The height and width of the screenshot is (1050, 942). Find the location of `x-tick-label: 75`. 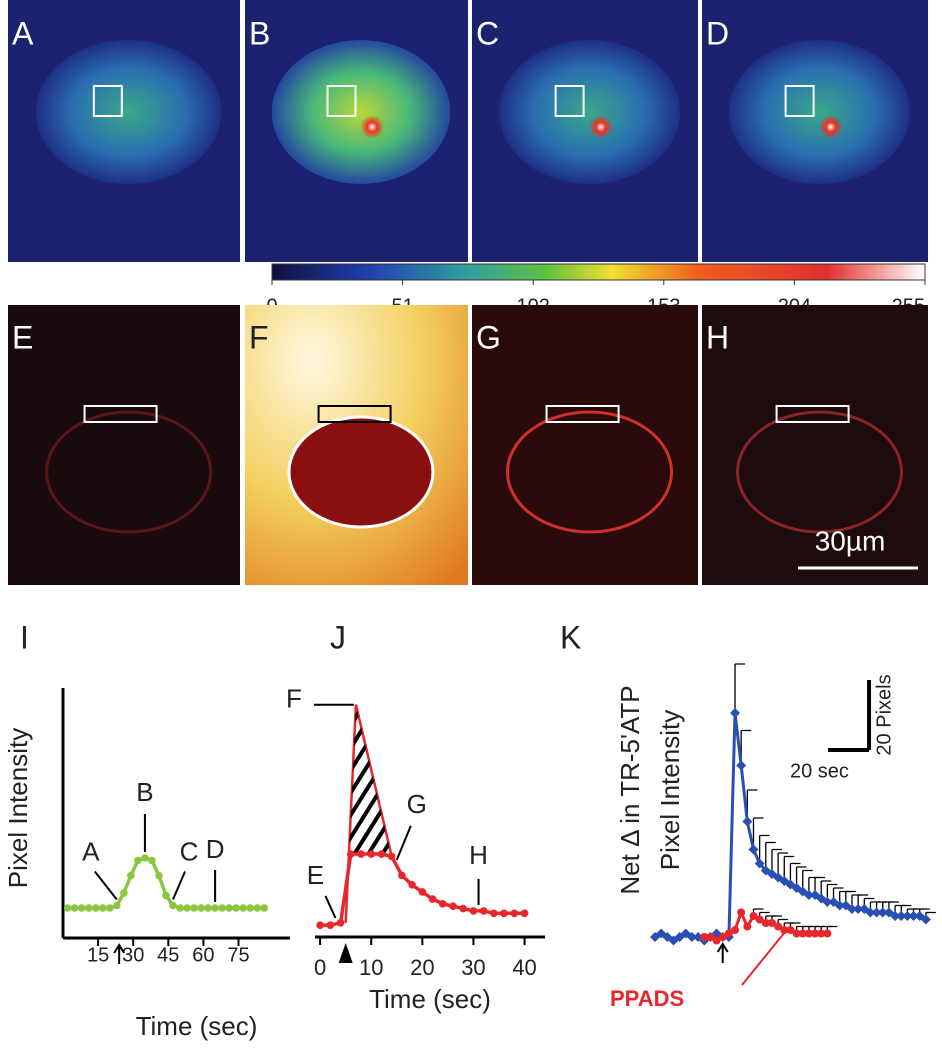

x-tick-label: 75 is located at coordinates (238, 955).